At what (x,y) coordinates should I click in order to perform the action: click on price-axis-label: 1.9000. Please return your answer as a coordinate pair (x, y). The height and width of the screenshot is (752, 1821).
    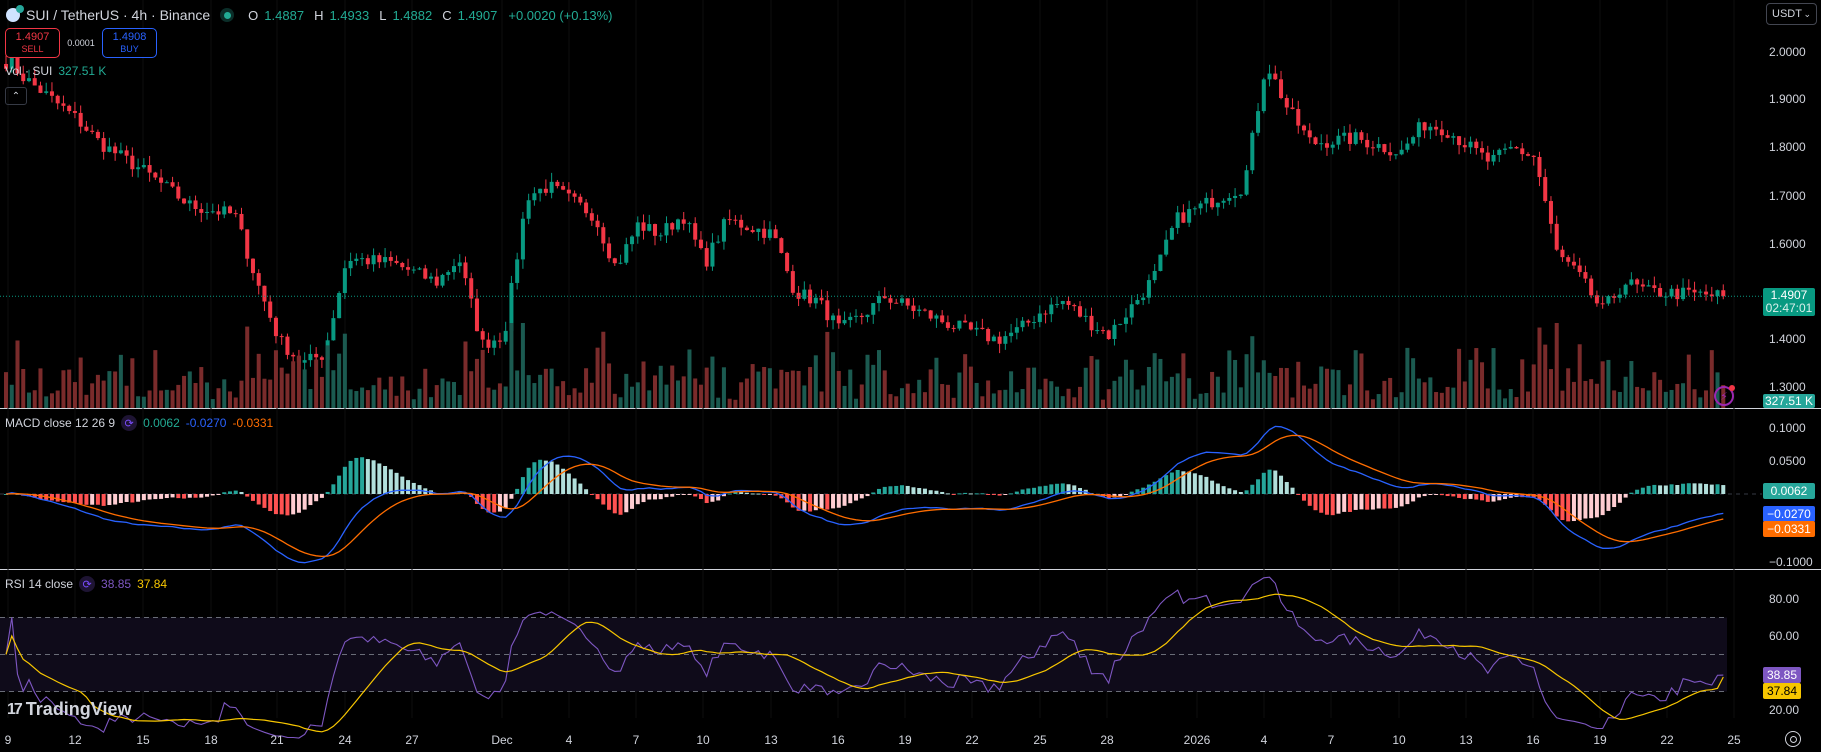
    Looking at the image, I should click on (1787, 99).